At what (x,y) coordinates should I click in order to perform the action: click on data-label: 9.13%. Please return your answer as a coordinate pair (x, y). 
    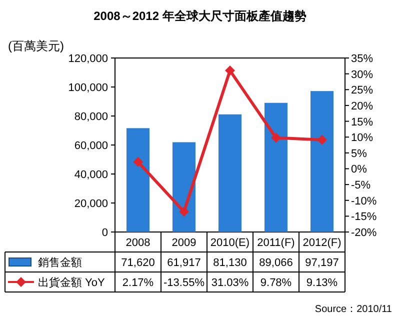
    Looking at the image, I should click on (322, 283).